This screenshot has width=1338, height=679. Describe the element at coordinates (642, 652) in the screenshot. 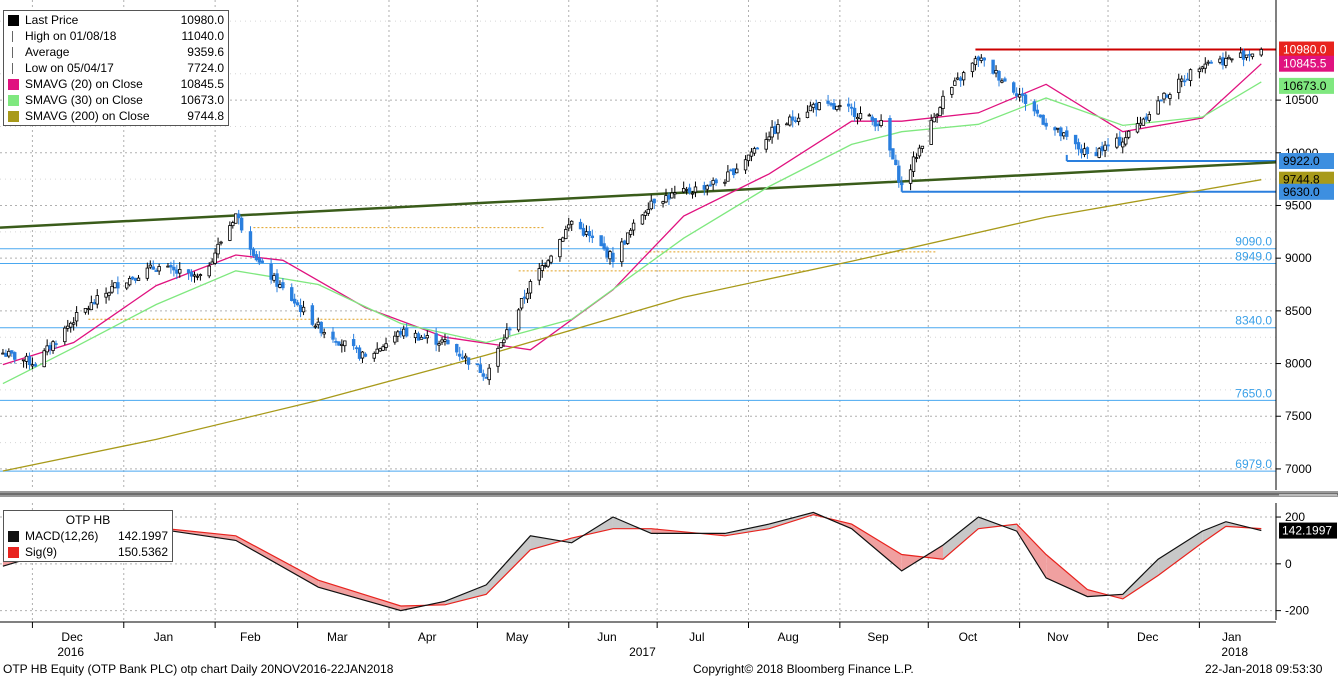

I see `x-year-label: 2017` at that location.